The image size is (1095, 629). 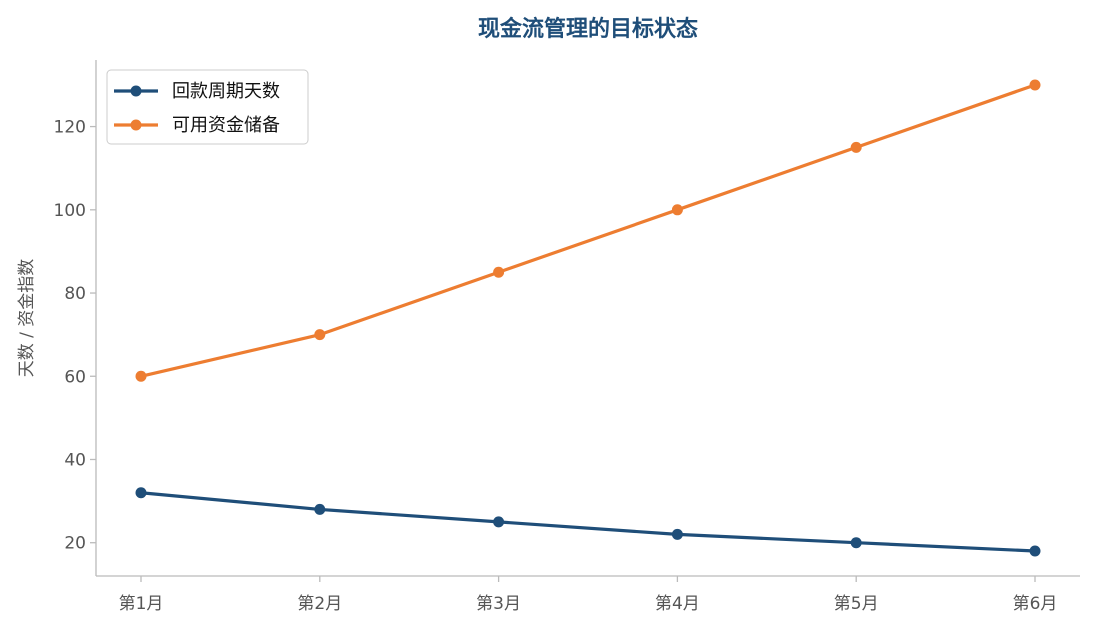 I want to click on y-axis-label: 天数 / 资金指数, so click(x=27, y=318).